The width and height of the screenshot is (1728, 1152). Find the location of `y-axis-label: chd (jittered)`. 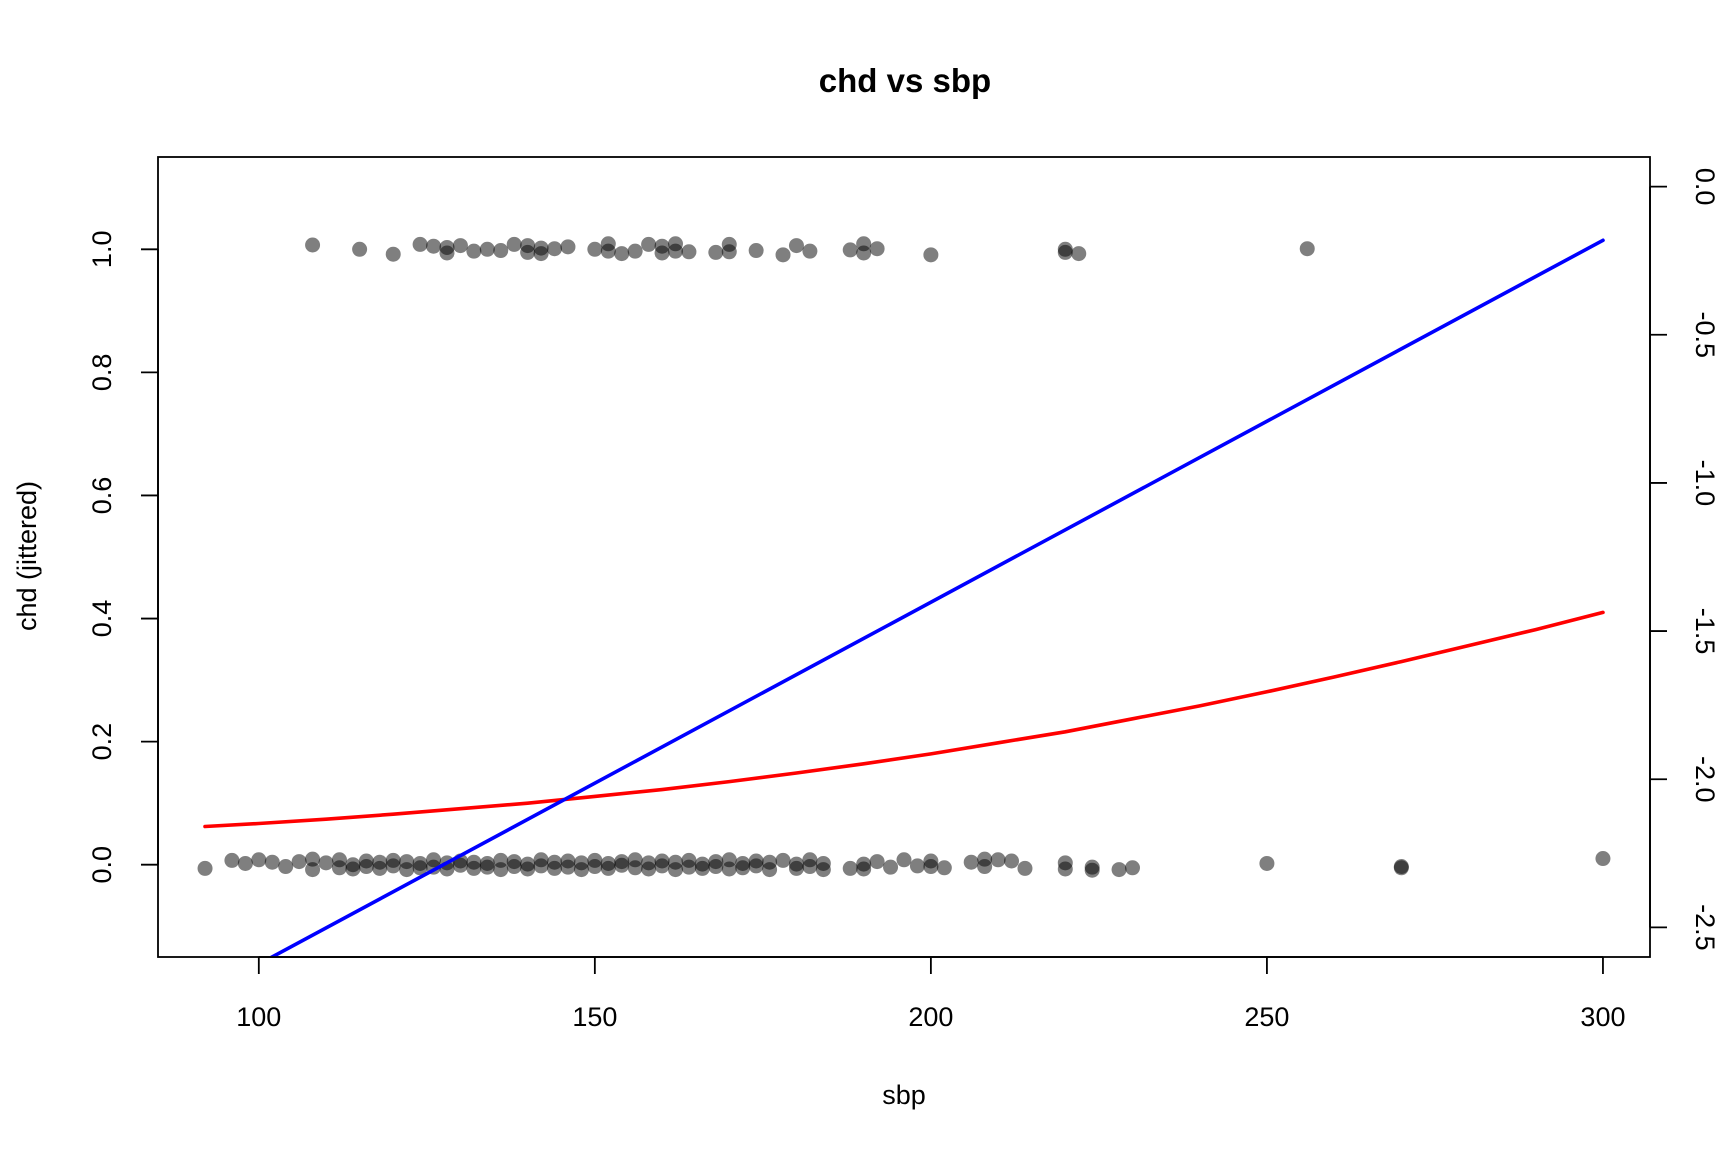

y-axis-label: chd (jittered) is located at coordinates (27, 556).